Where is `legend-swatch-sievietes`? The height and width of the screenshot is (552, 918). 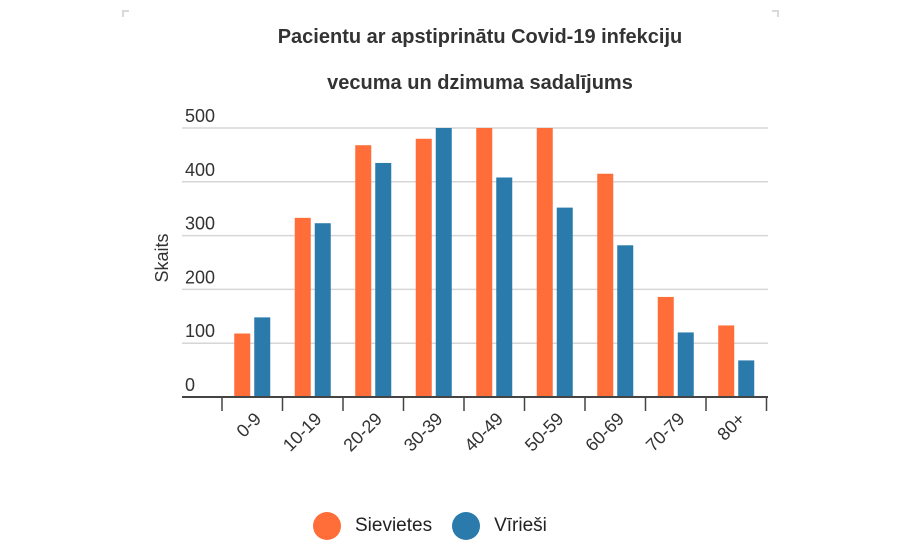 legend-swatch-sievietes is located at coordinates (327, 526).